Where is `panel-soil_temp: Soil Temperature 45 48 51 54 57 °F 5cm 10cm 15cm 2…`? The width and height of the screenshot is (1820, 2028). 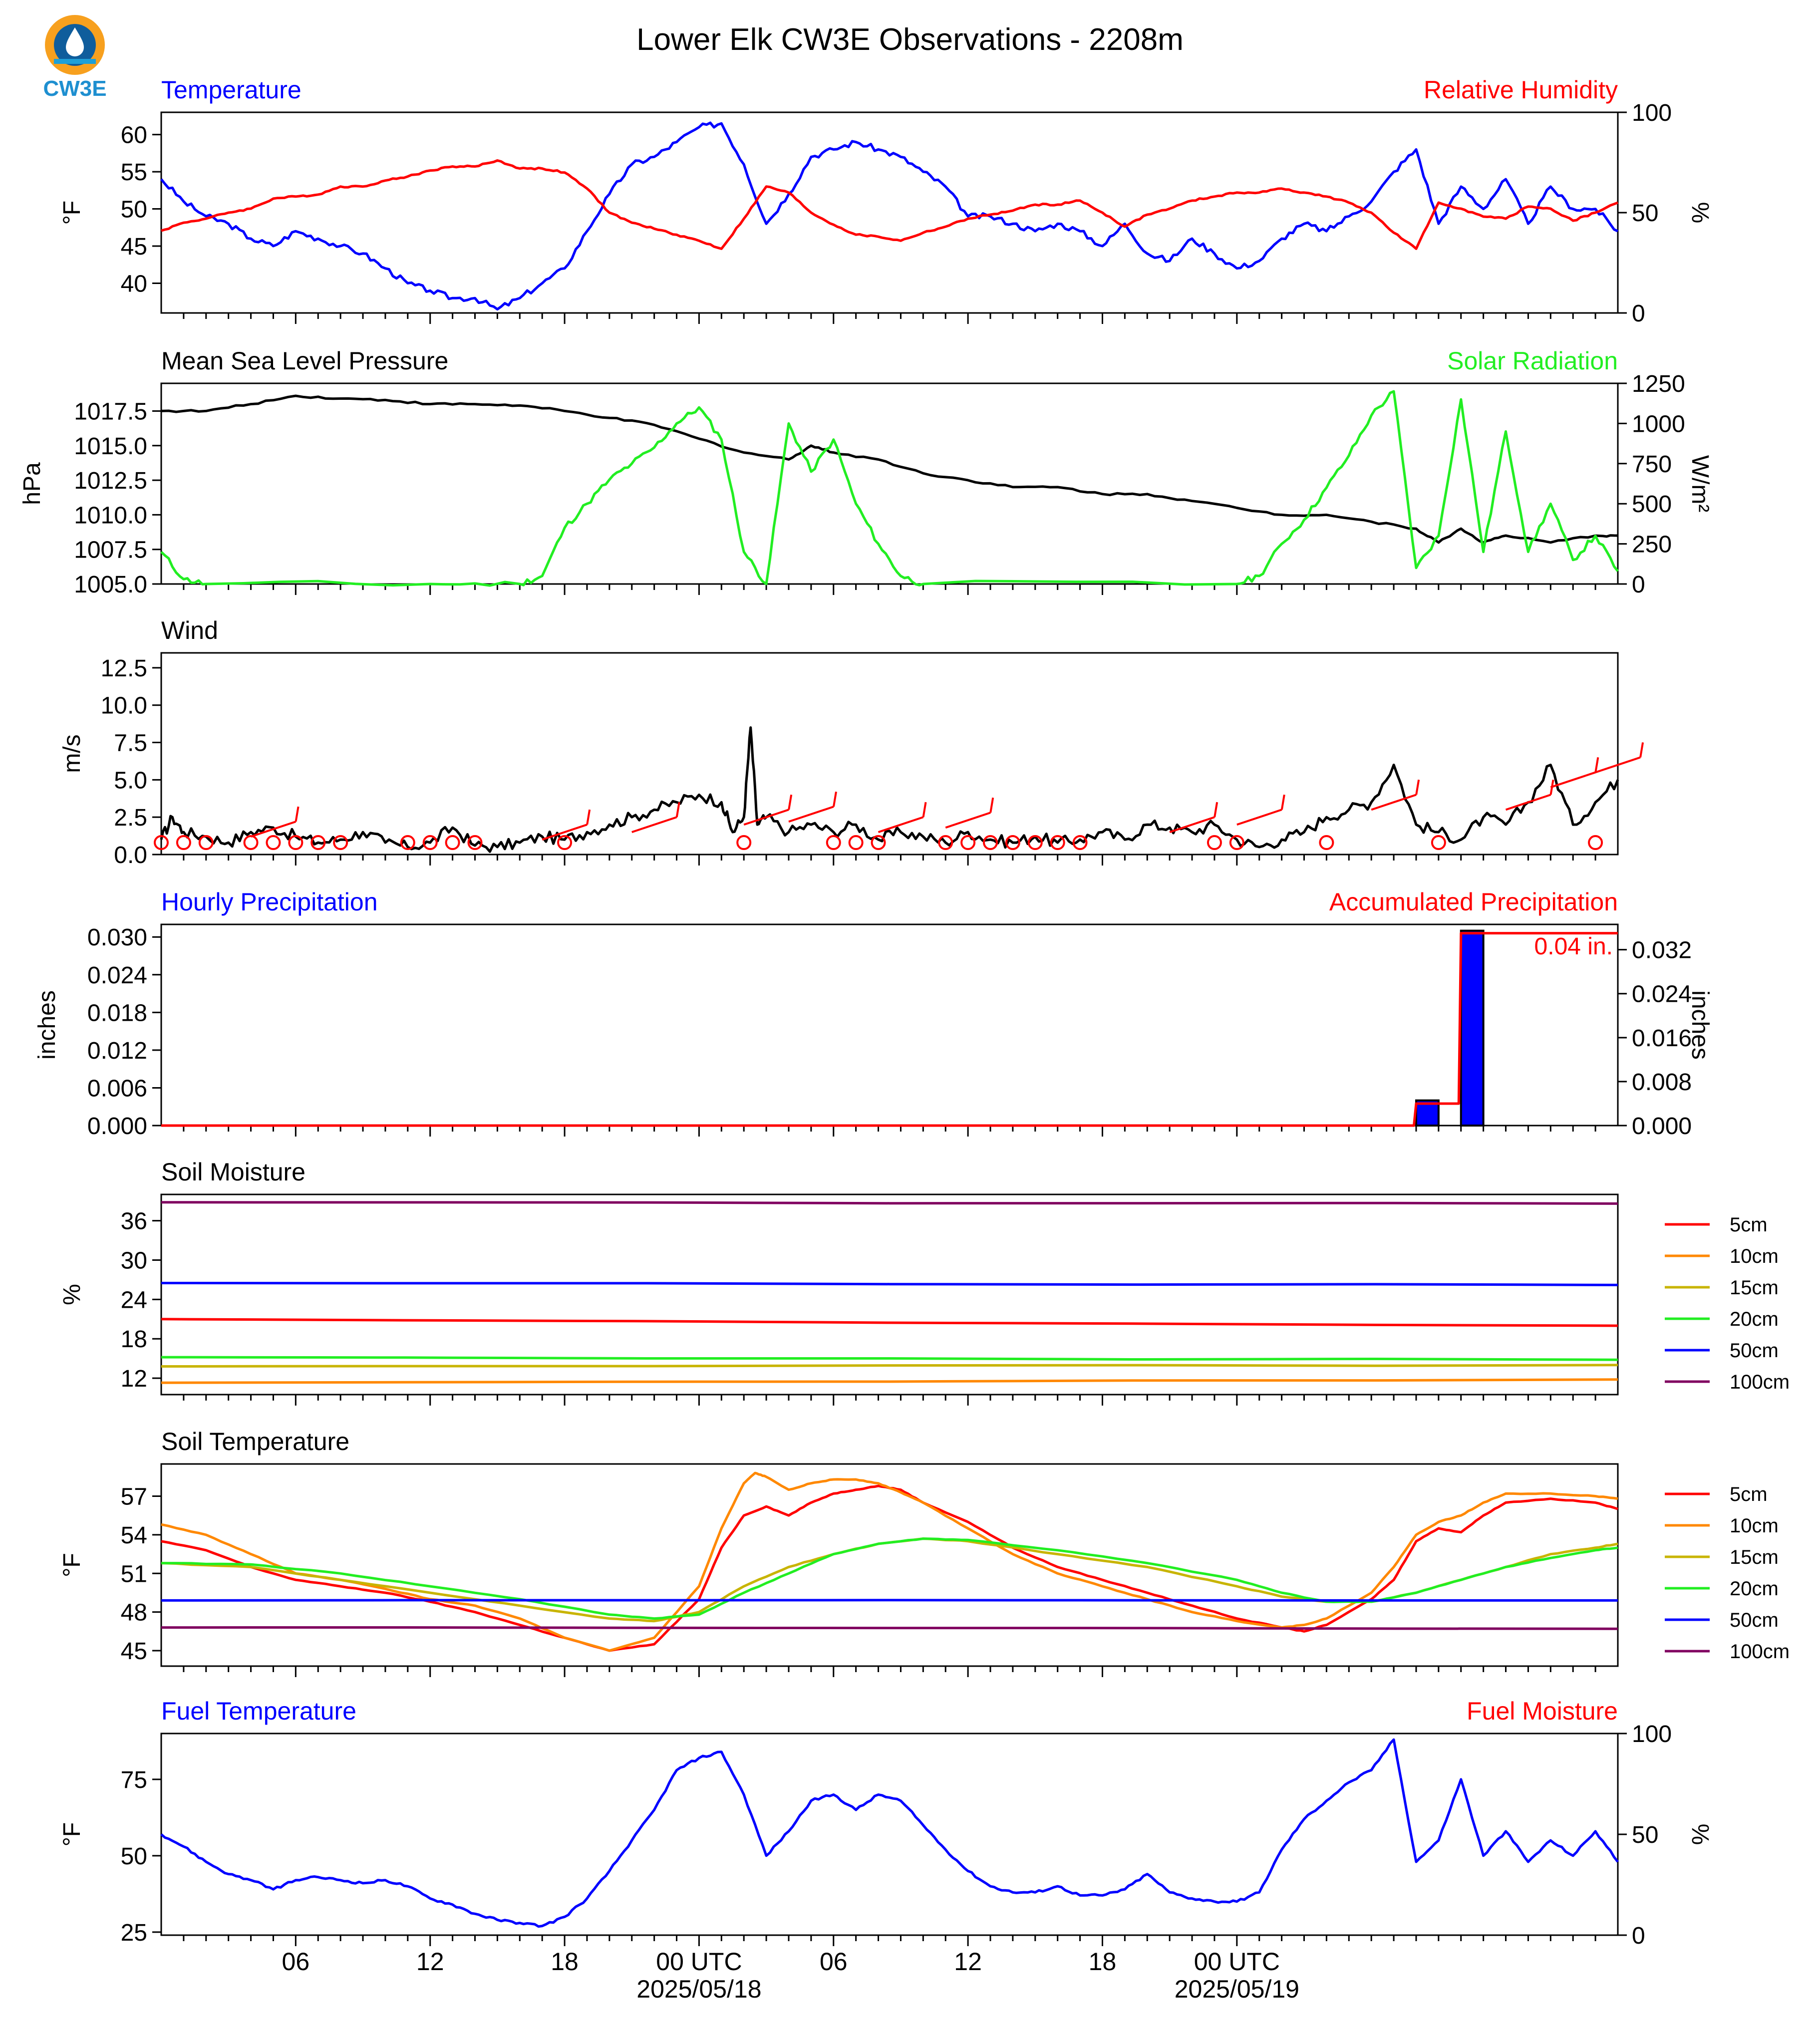 panel-soil_temp: Soil Temperature 45 48 51 54 57 °F 5cm 10cm 15cm 2… is located at coordinates (924, 1552).